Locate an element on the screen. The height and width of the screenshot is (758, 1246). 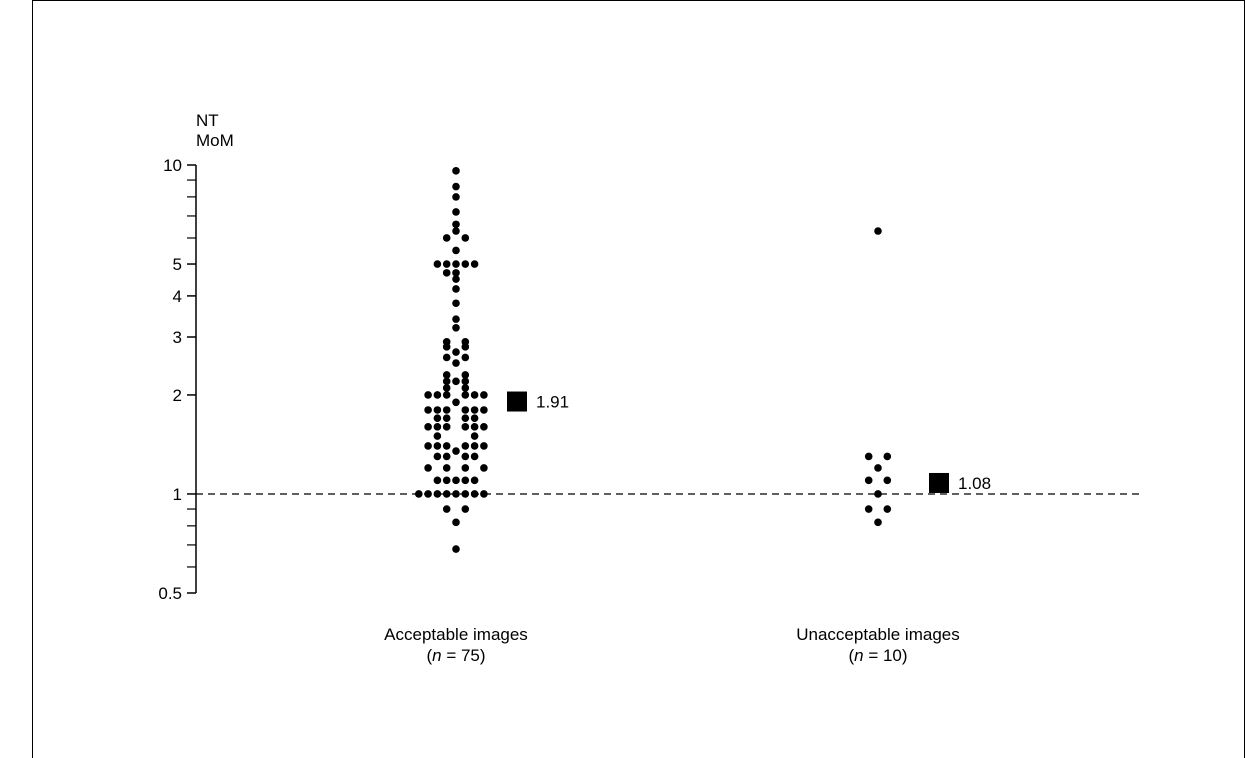
y-tick-label: 10 is located at coordinates (172, 165).